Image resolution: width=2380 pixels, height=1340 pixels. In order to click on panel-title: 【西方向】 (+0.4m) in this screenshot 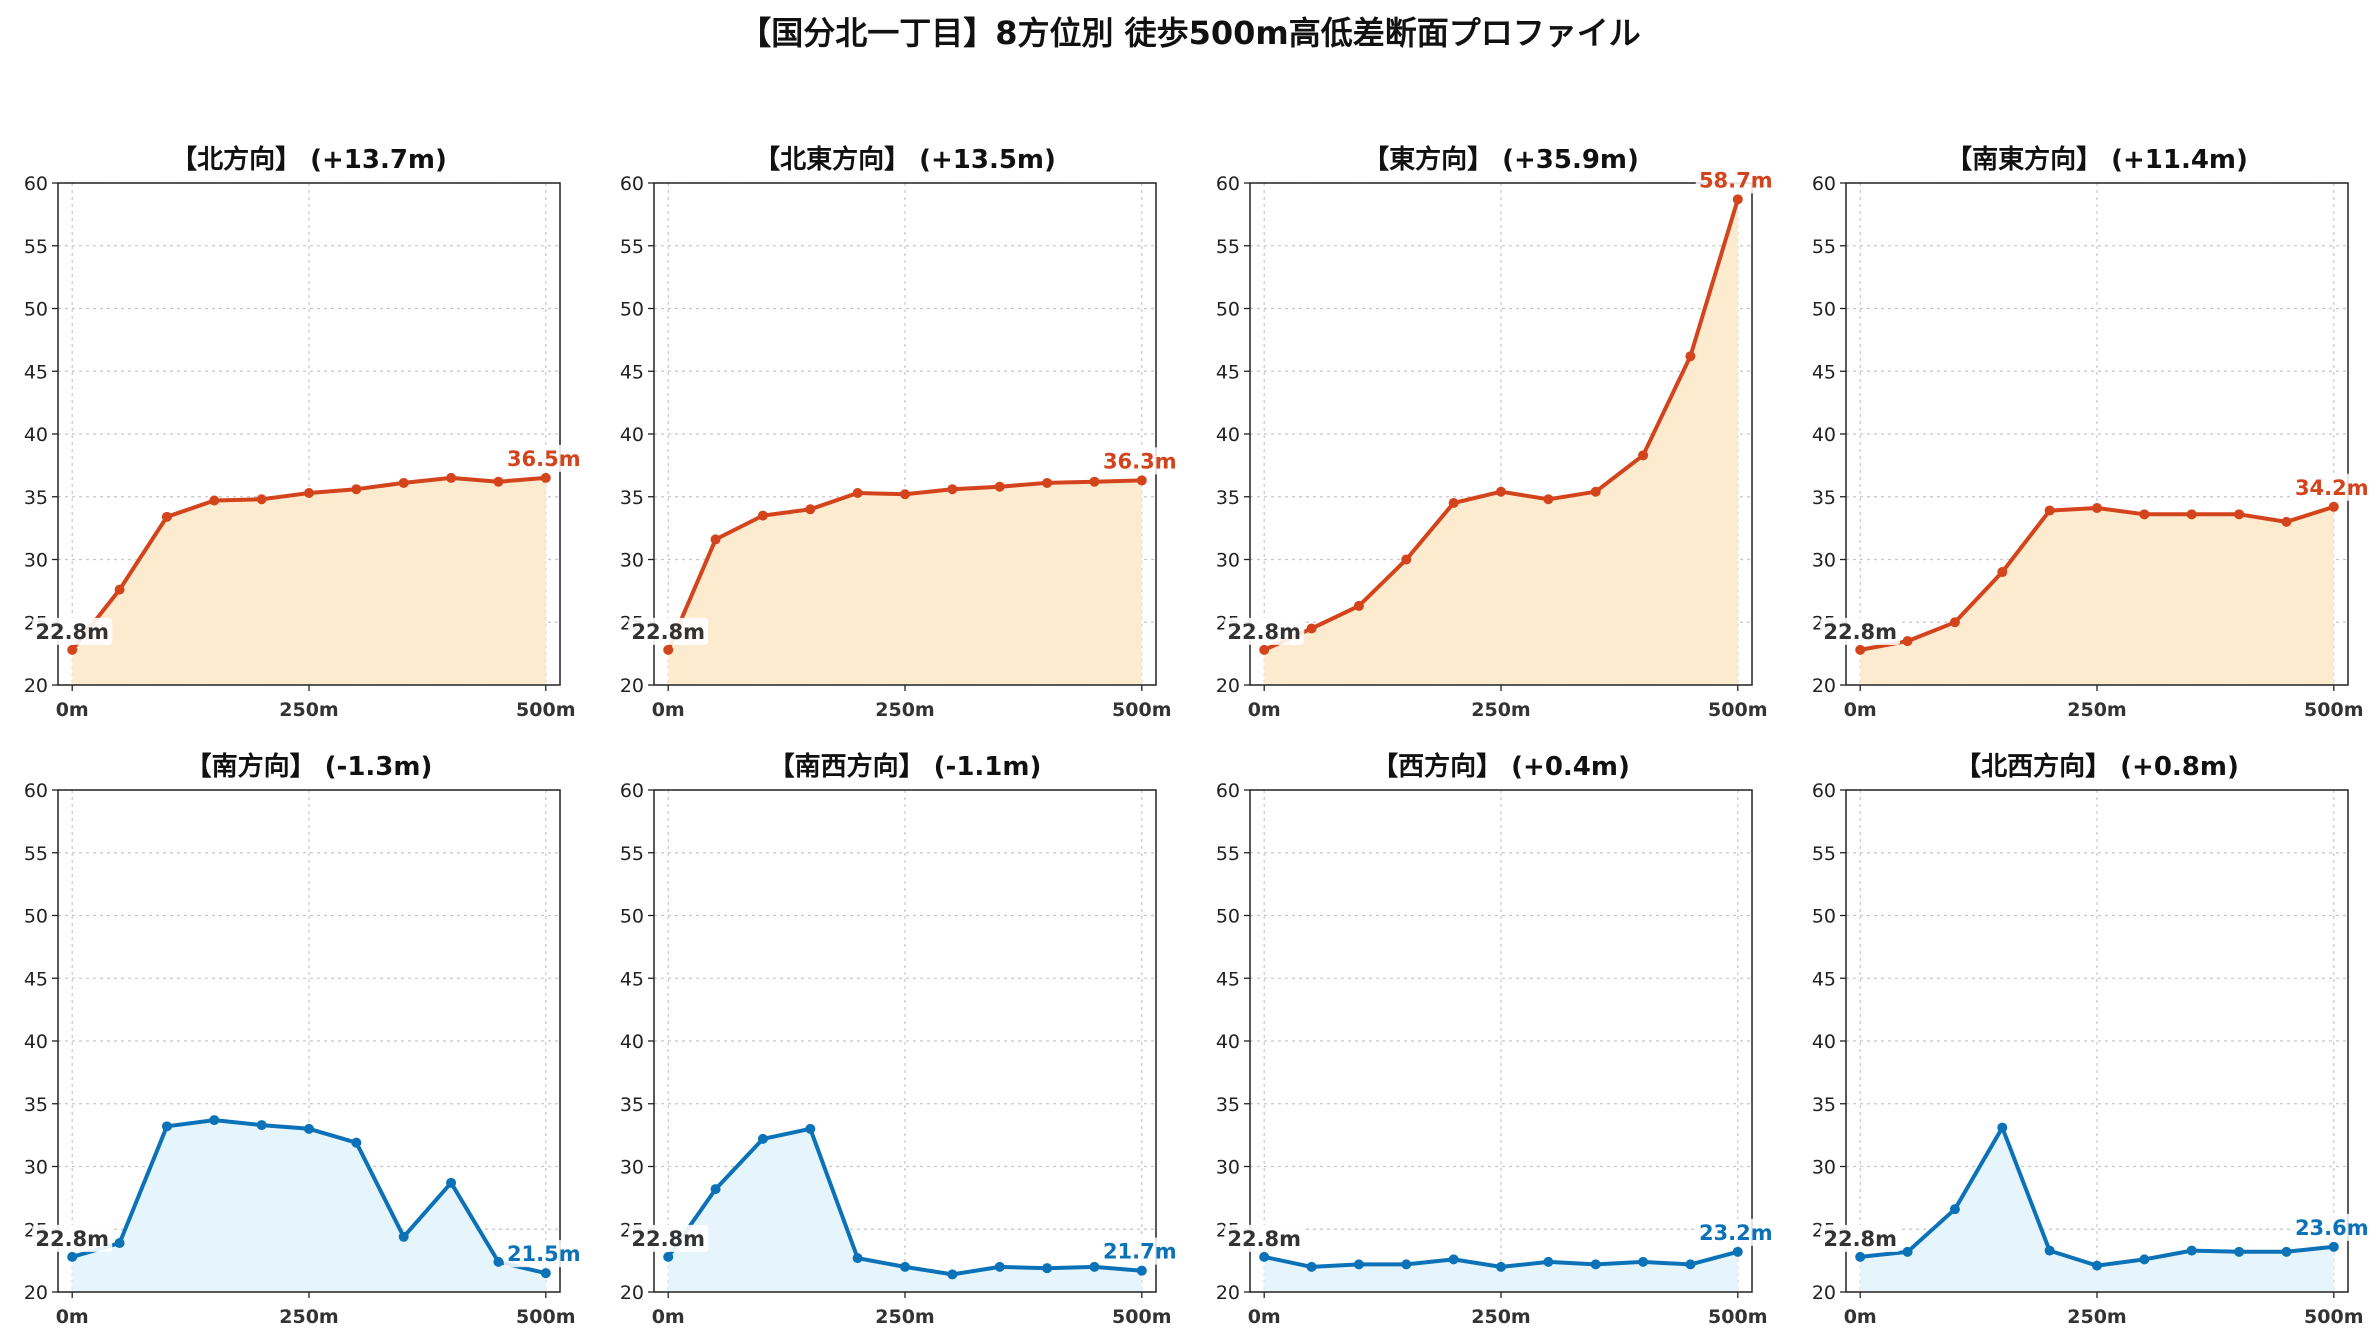, I will do `click(1501, 766)`.